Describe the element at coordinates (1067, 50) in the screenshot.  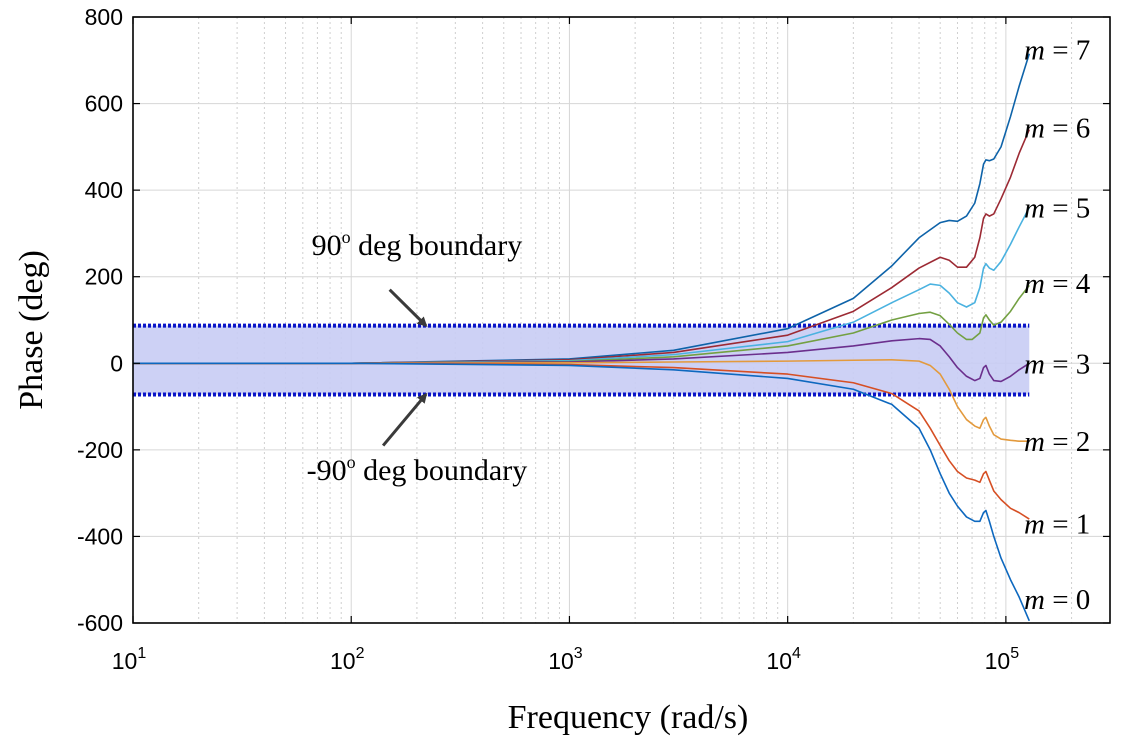
I see `series-label-value: = 7` at that location.